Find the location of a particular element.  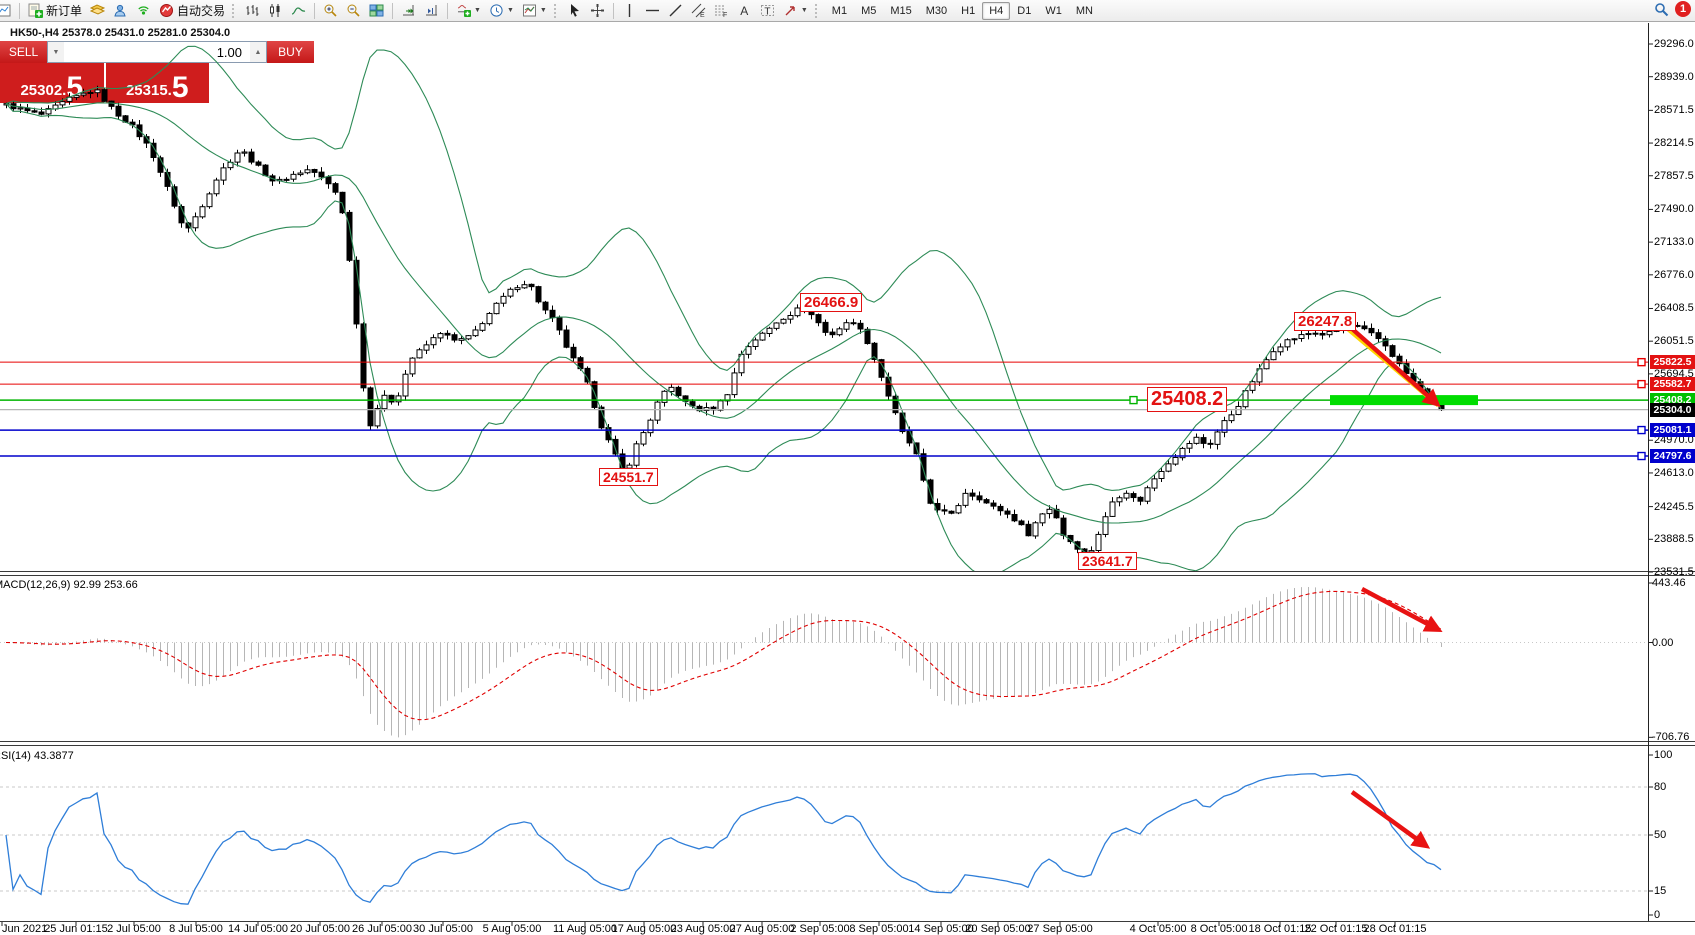

volume-up-button: ▲ is located at coordinates (258, 52).